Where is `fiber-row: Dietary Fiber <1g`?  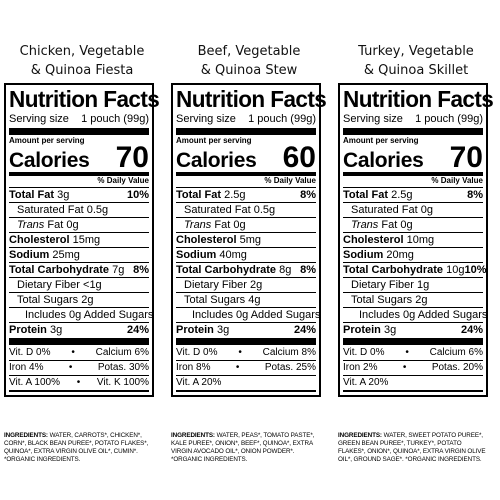 fiber-row: Dietary Fiber <1g is located at coordinates (79, 285).